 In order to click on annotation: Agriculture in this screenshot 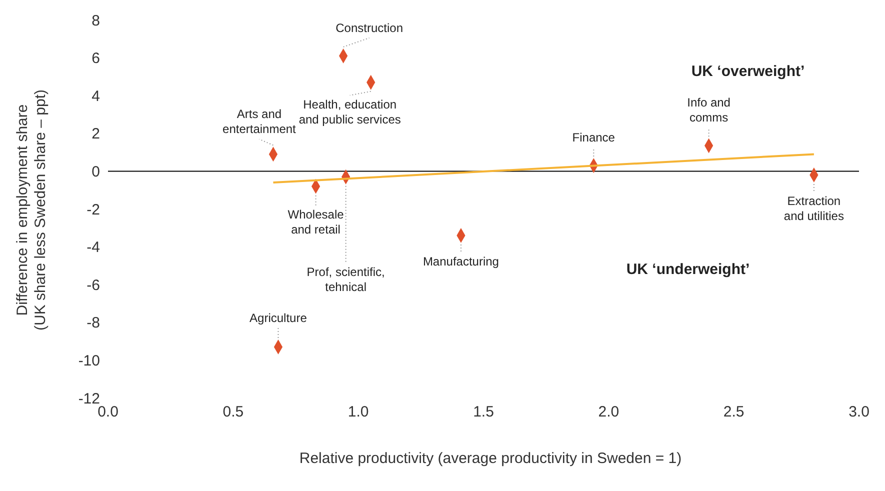, I will do `click(279, 317)`.